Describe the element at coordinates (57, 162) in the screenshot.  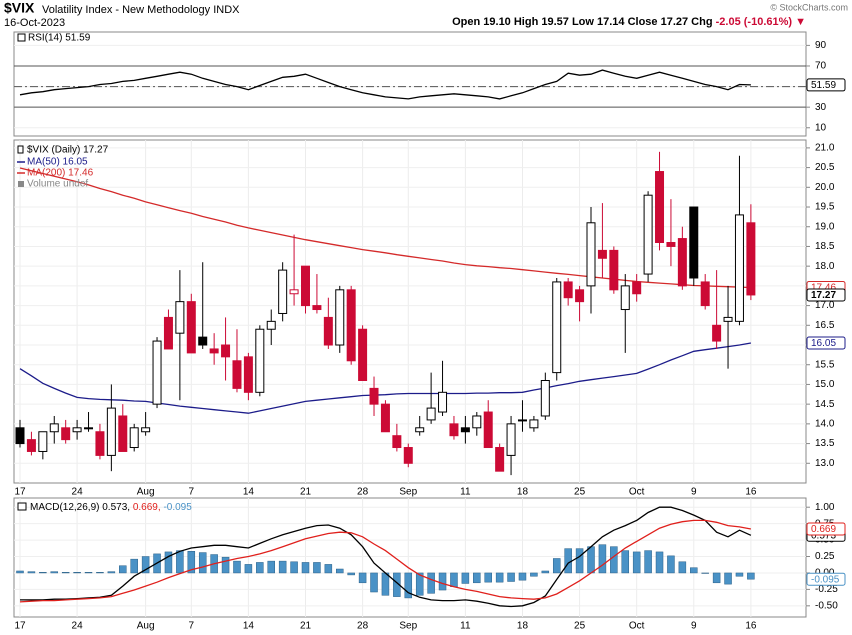
I see `legend-label: MA(50) 16.05` at that location.